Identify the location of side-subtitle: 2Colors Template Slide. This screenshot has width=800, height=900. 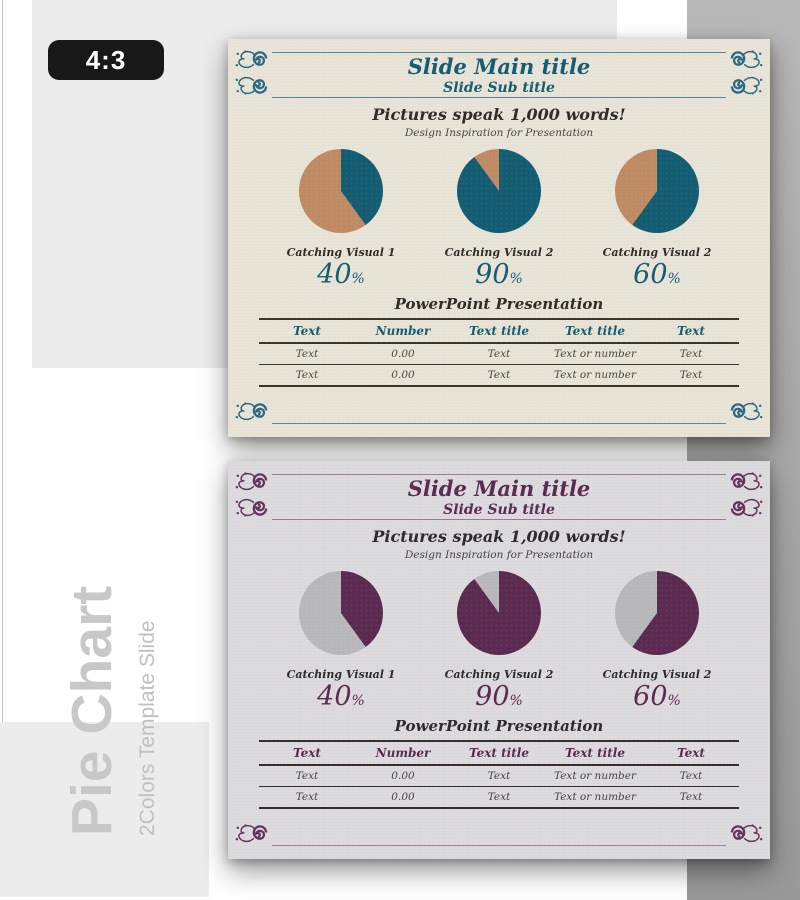
(147, 728).